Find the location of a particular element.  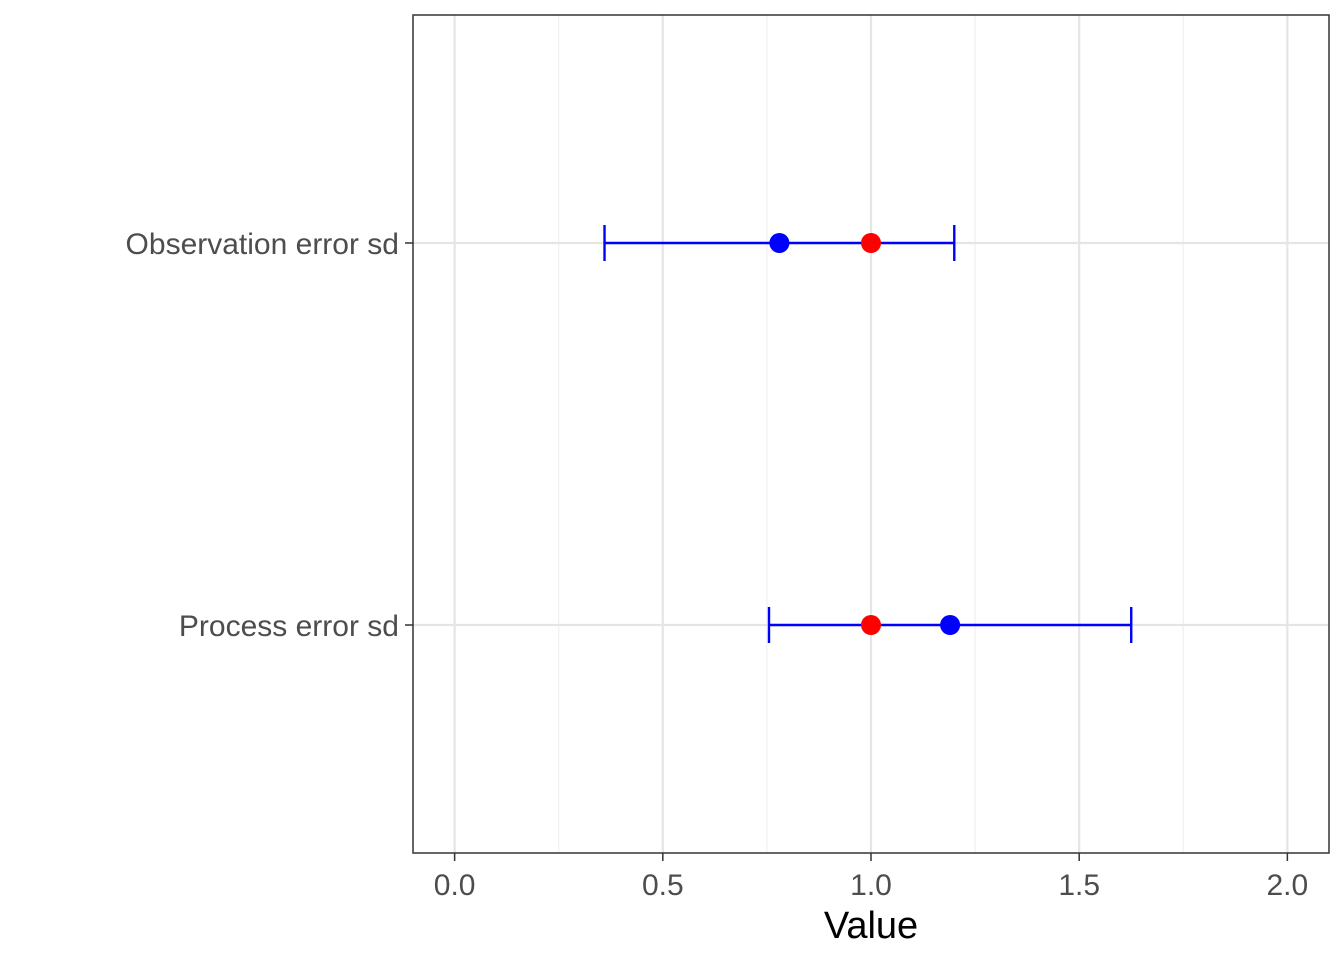

x-axis-title: Value is located at coordinates (871, 926).